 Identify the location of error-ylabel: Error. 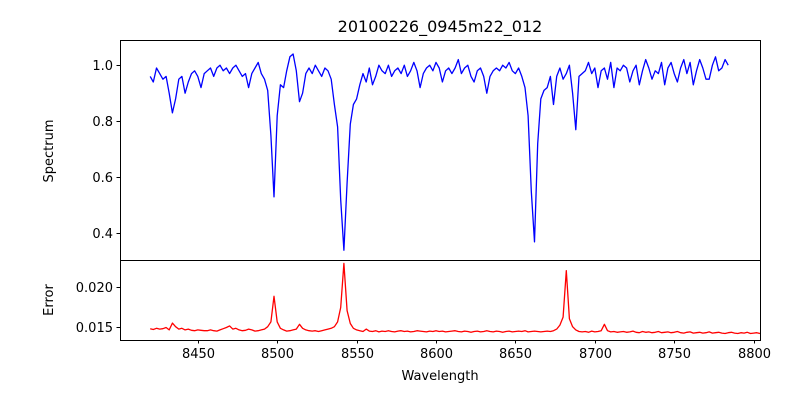
(49, 300).